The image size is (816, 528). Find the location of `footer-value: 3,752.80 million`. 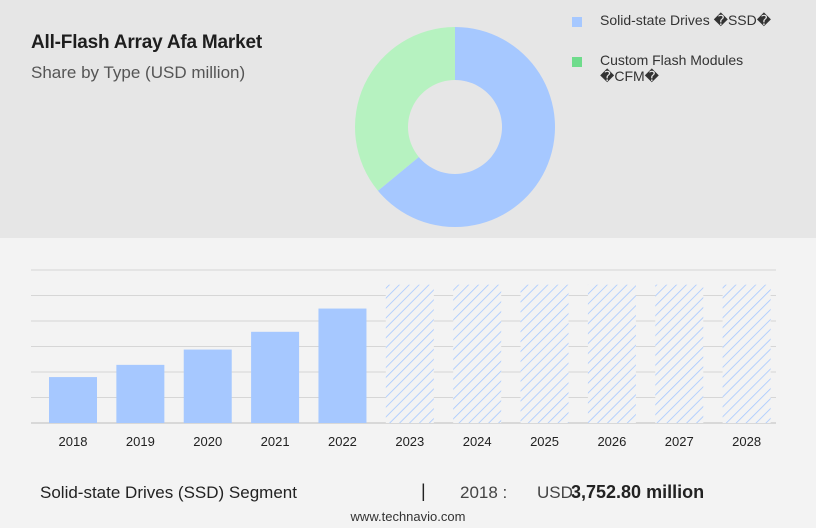

footer-value: 3,752.80 million is located at coordinates (638, 492).